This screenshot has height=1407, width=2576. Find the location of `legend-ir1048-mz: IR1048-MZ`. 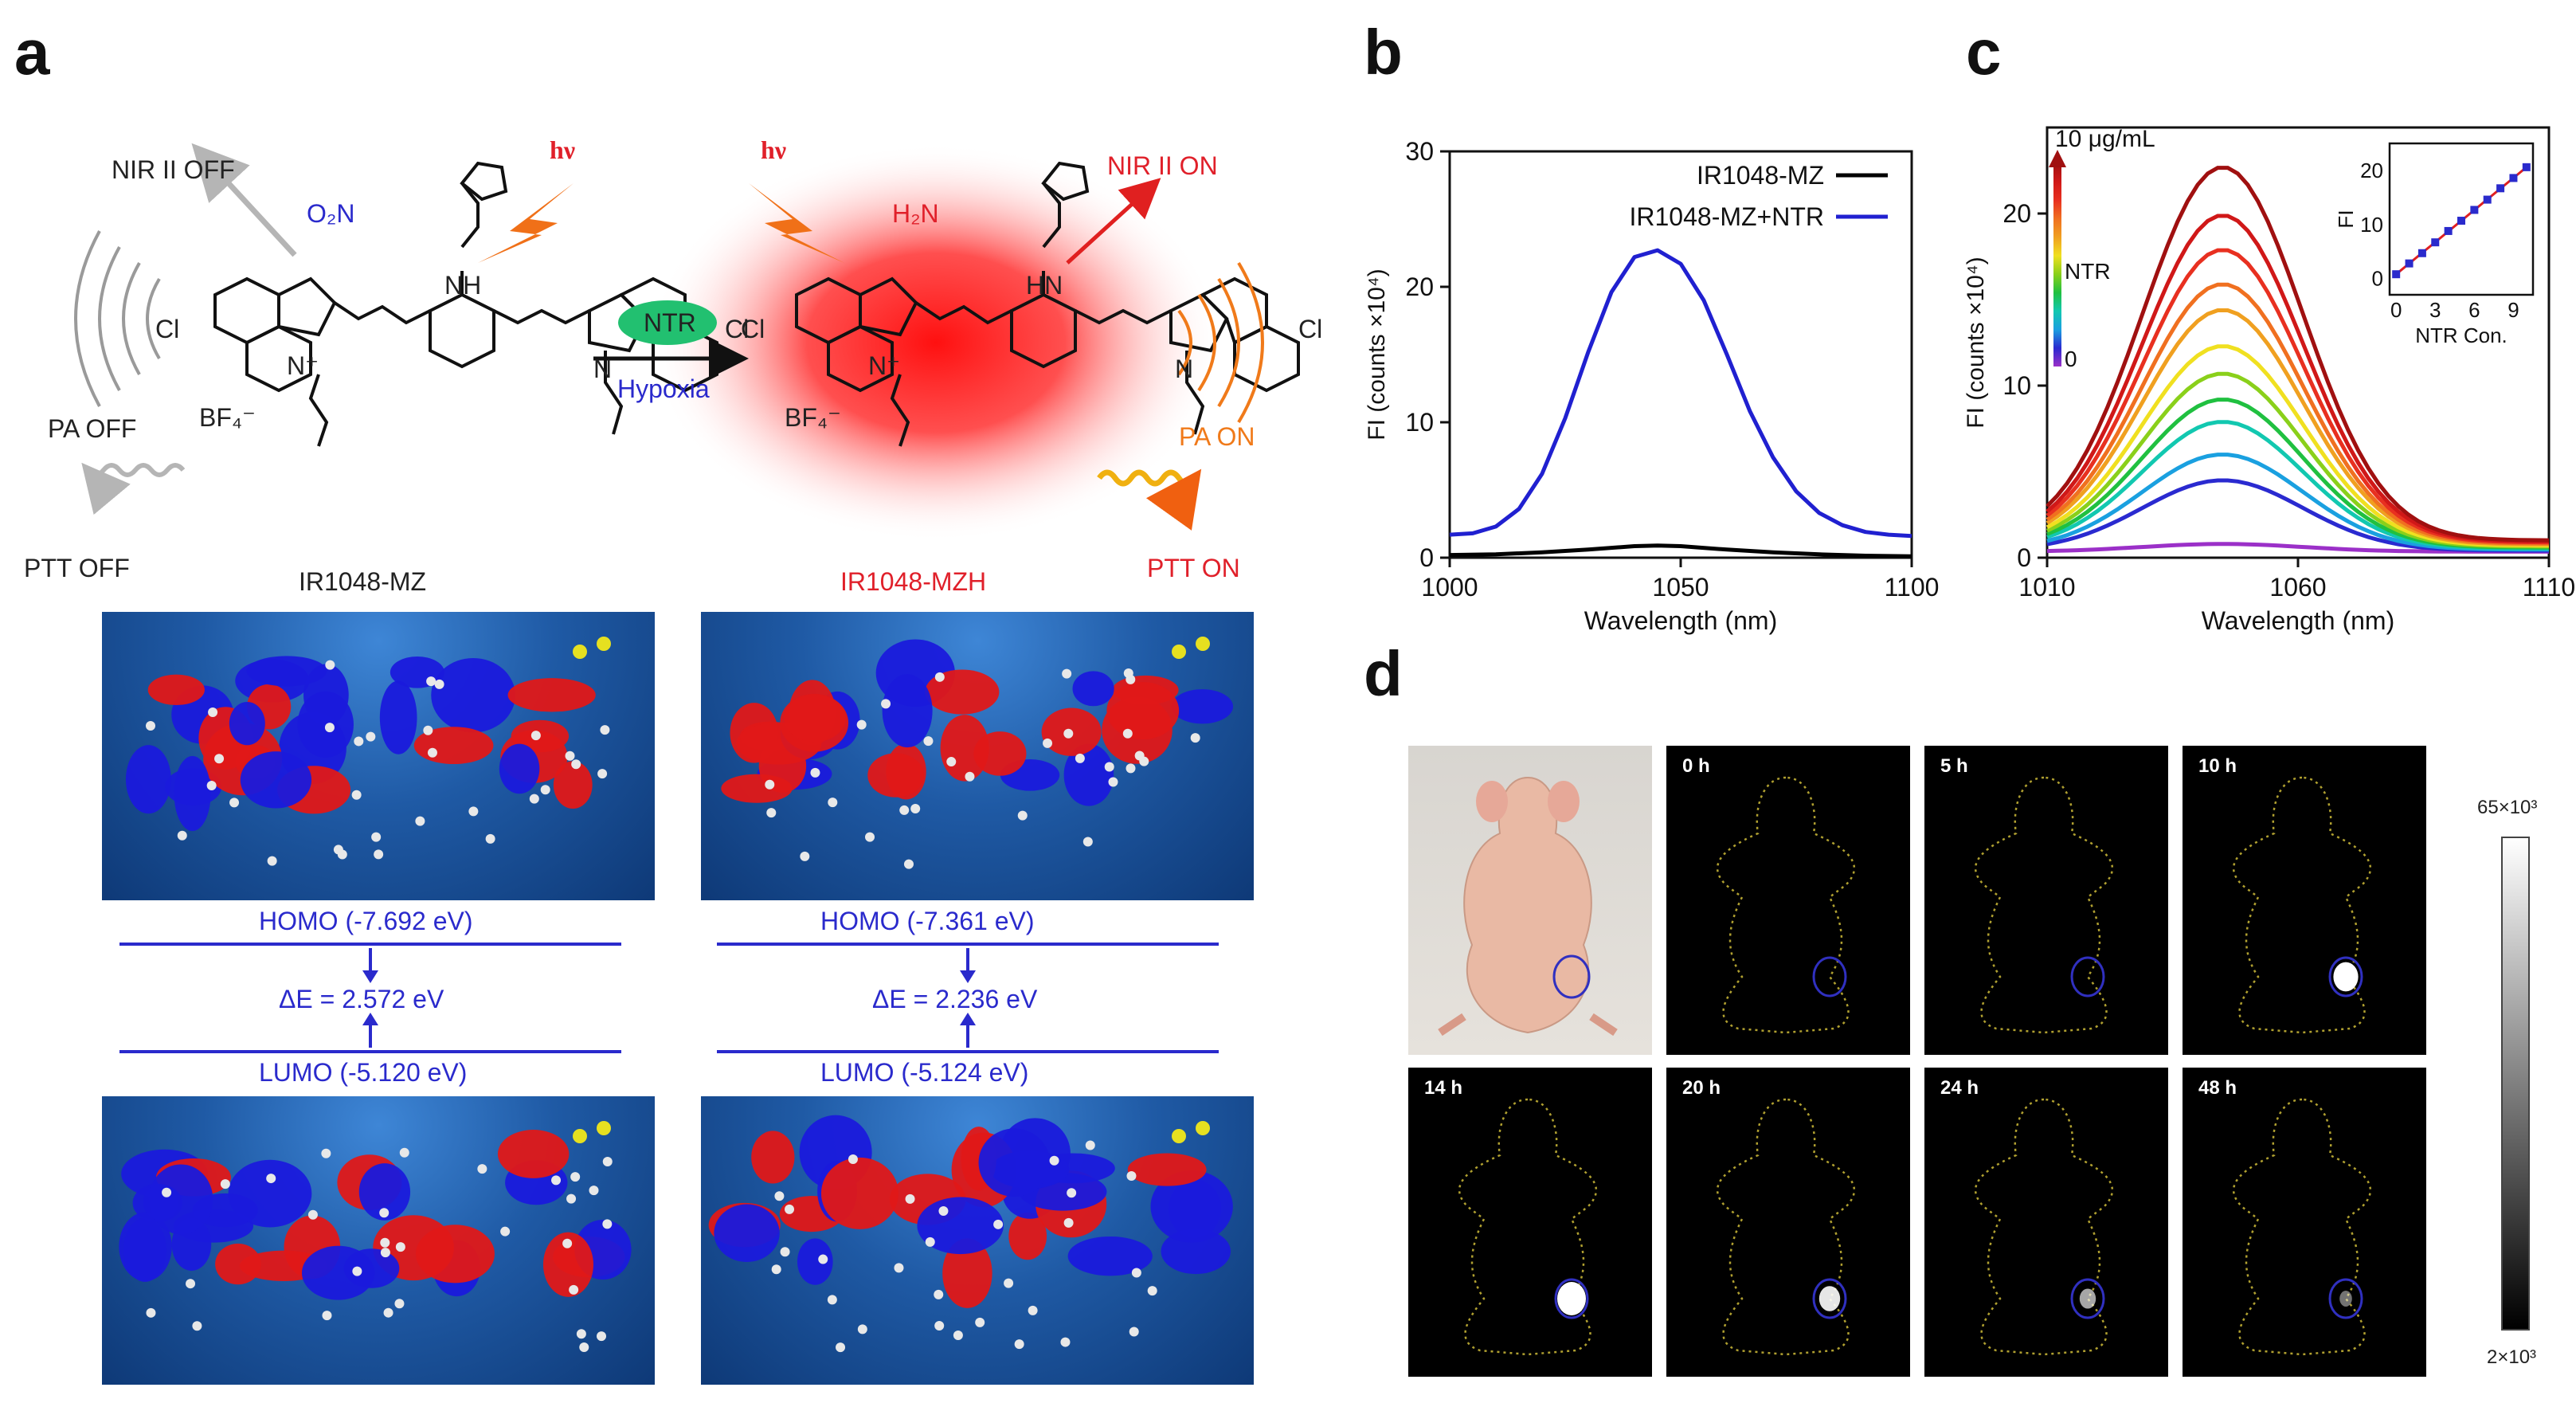

legend-ir1048-mz: IR1048-MZ is located at coordinates (363, 581).